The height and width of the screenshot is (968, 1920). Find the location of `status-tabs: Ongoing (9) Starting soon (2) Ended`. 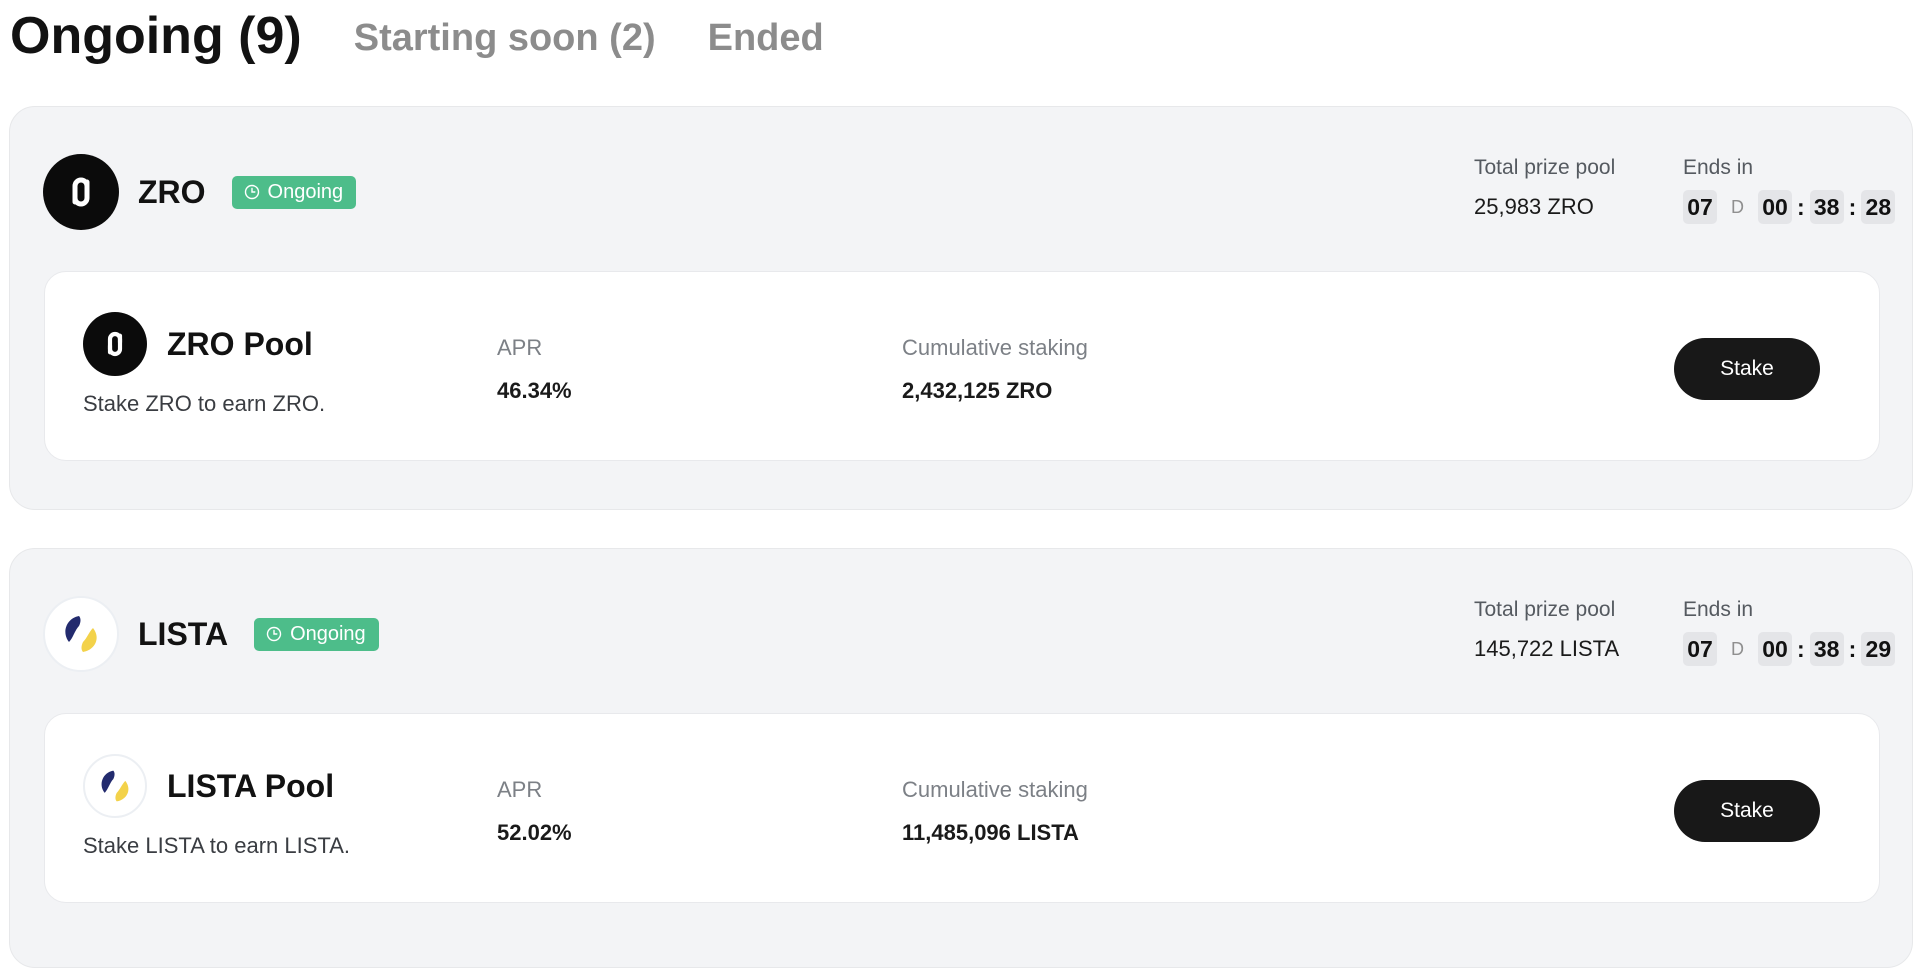

status-tabs: Ongoing (9) Starting soon (2) Ended is located at coordinates (417, 40).